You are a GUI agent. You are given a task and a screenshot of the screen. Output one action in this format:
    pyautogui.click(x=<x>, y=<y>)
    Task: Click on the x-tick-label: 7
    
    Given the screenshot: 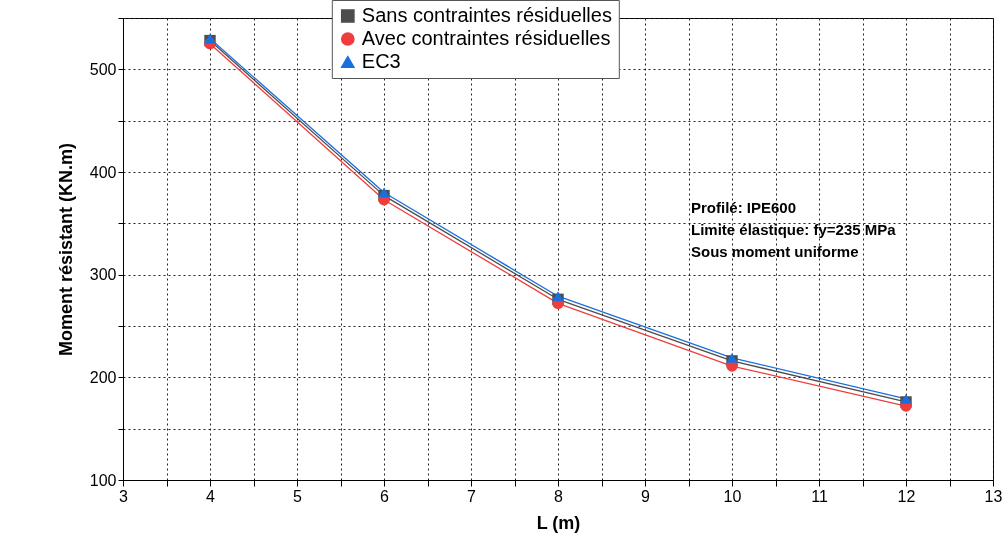 What is the action you would take?
    pyautogui.click(x=472, y=496)
    